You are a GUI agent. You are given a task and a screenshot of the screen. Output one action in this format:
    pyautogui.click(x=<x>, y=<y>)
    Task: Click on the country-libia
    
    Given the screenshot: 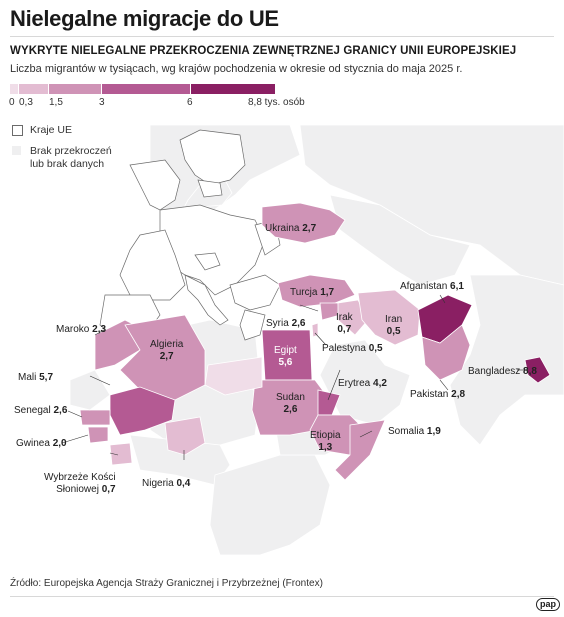 What is the action you would take?
    pyautogui.click(x=233, y=376)
    